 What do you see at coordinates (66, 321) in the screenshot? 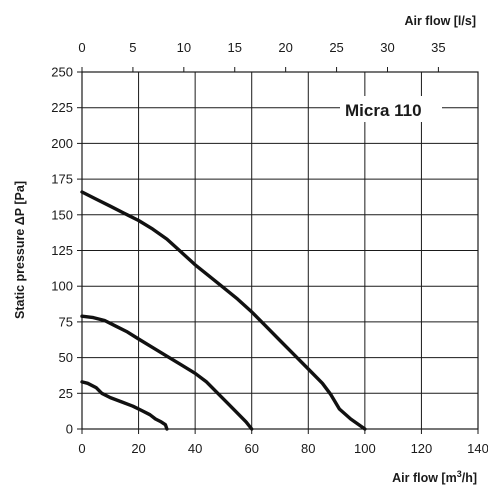
I see `y-tick-label: 75` at bounding box center [66, 321].